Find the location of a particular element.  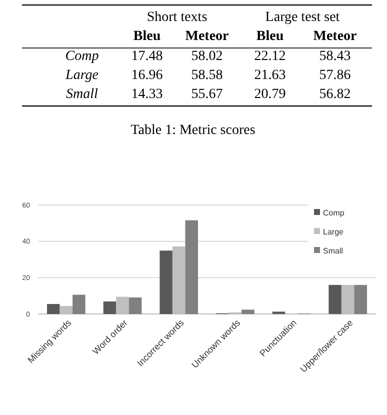

legend-label: Large is located at coordinates (333, 232).